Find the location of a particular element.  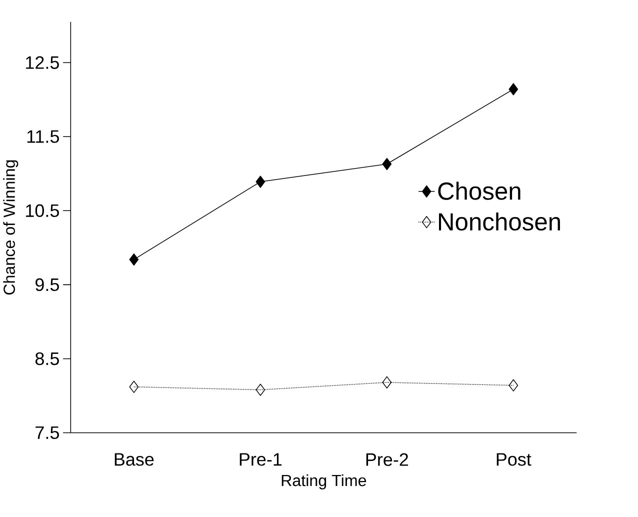

y-tick-label: 7.5 is located at coordinates (47, 432).